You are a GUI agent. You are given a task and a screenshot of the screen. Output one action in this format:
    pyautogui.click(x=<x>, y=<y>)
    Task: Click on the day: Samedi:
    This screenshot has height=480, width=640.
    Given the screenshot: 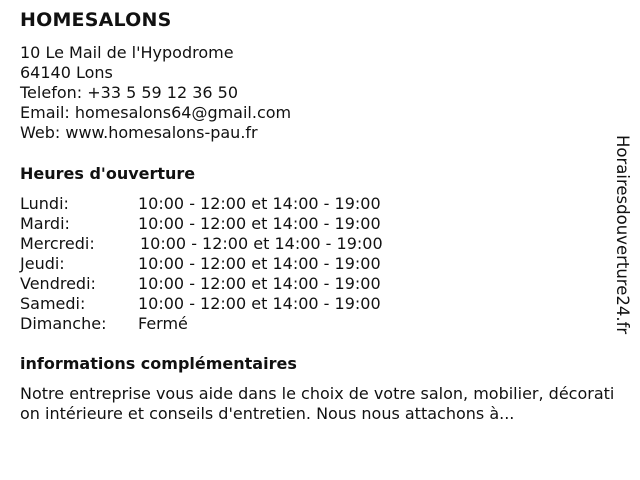 What is the action you would take?
    pyautogui.click(x=53, y=303)
    